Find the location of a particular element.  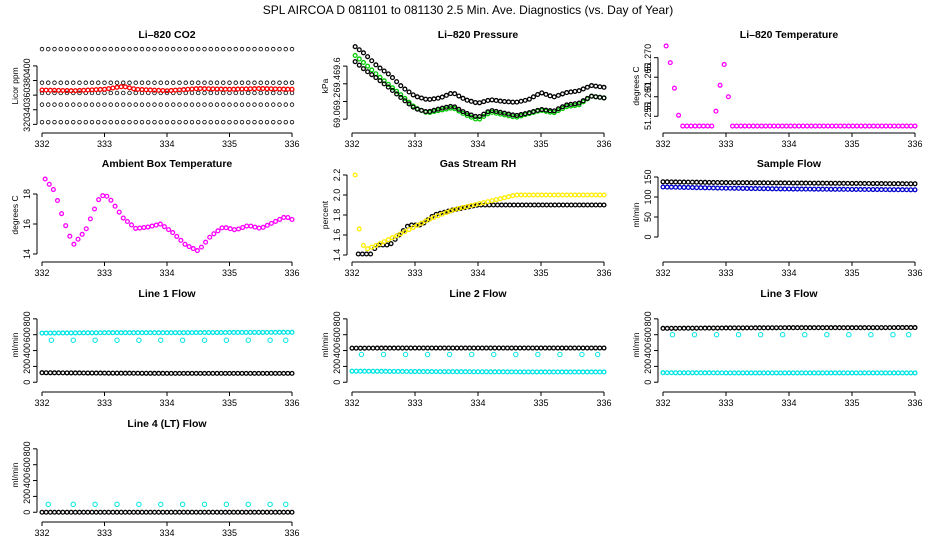

panel-title: Line 4 (LT) Flow is located at coordinates (167, 424).